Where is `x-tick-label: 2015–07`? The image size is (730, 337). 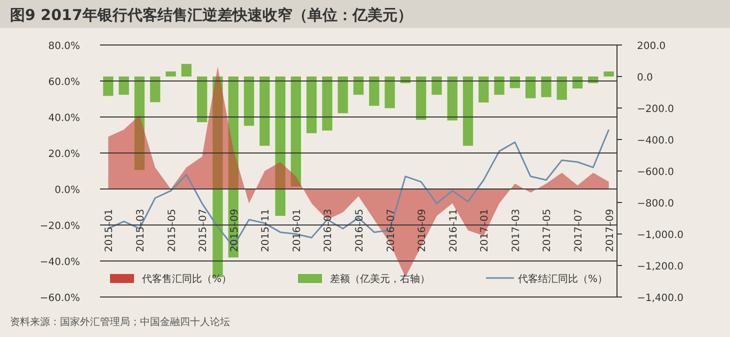
x-tick-label: 2015–07 is located at coordinates (204, 230).